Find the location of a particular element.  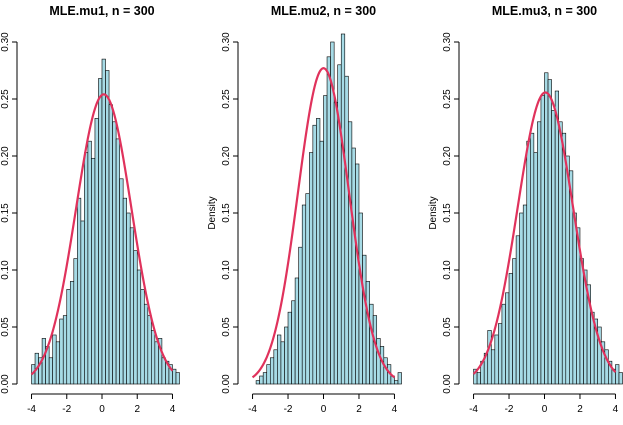

y-tick-label: 0.20 is located at coordinates (226, 156).